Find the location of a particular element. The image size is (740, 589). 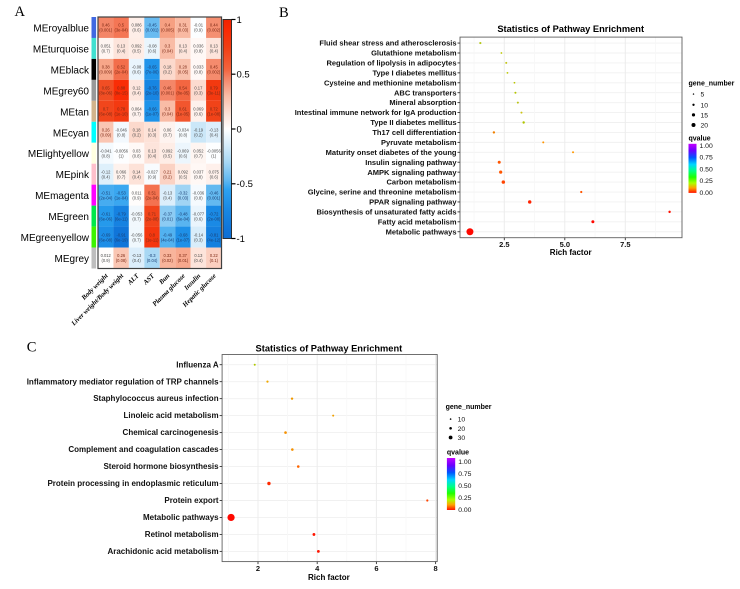

svg-text: AMPK signaling pathway is located at coordinates (412, 172).